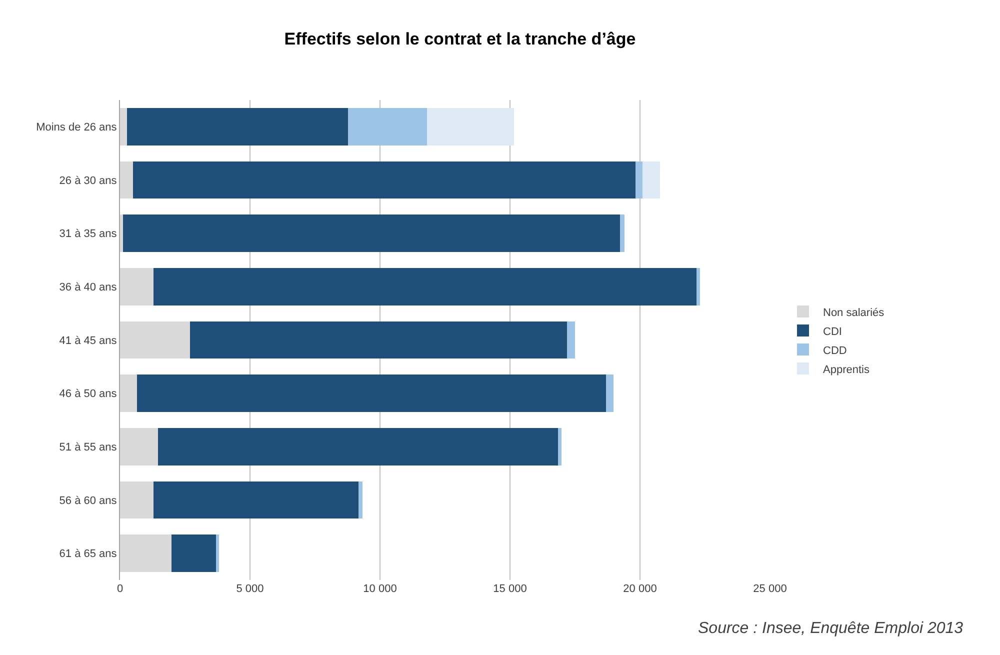  I want to click on y-tick-label: 41 à 45 ans, so click(88, 340).